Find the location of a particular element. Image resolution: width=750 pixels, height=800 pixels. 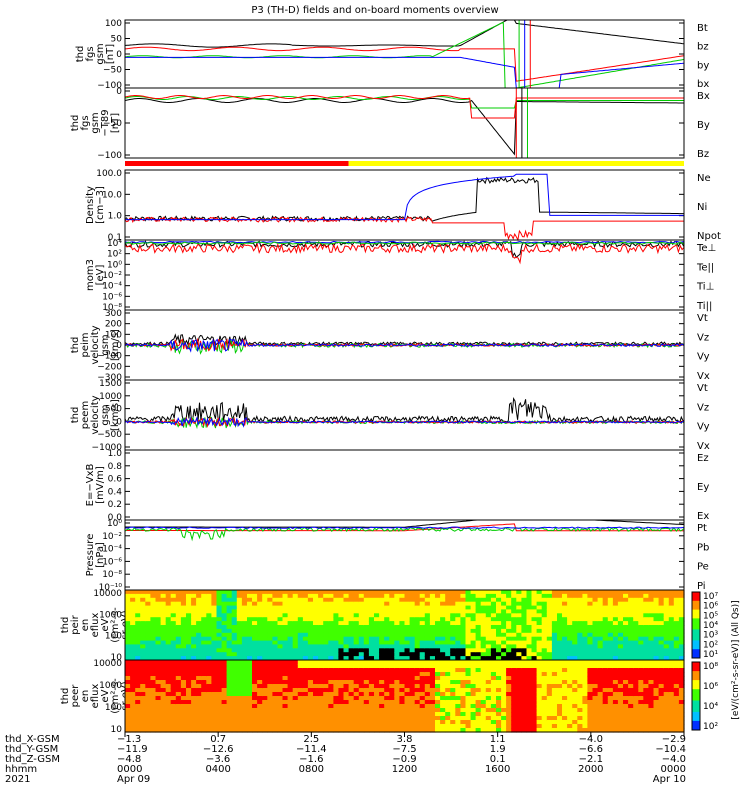

y-tick-label: 50 is located at coordinates (117, 40).